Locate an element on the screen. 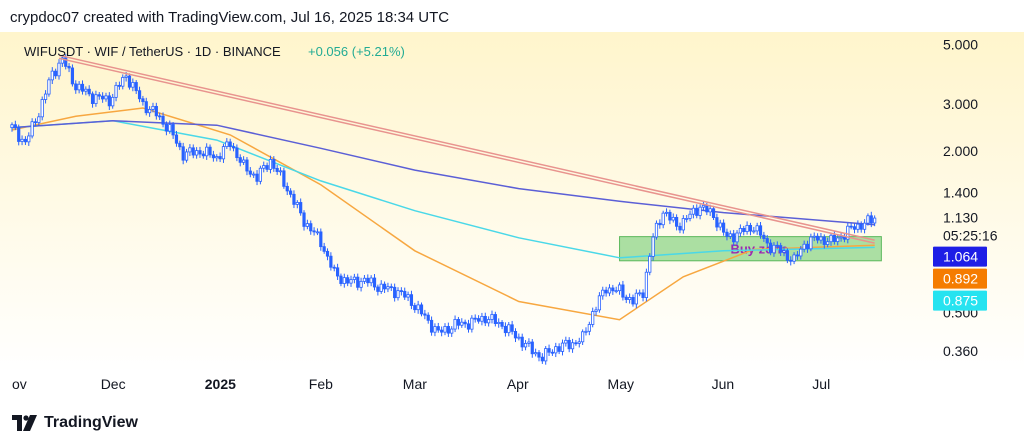 The height and width of the screenshot is (445, 1024). tradingview-brand-text: TradingView is located at coordinates (91, 422).